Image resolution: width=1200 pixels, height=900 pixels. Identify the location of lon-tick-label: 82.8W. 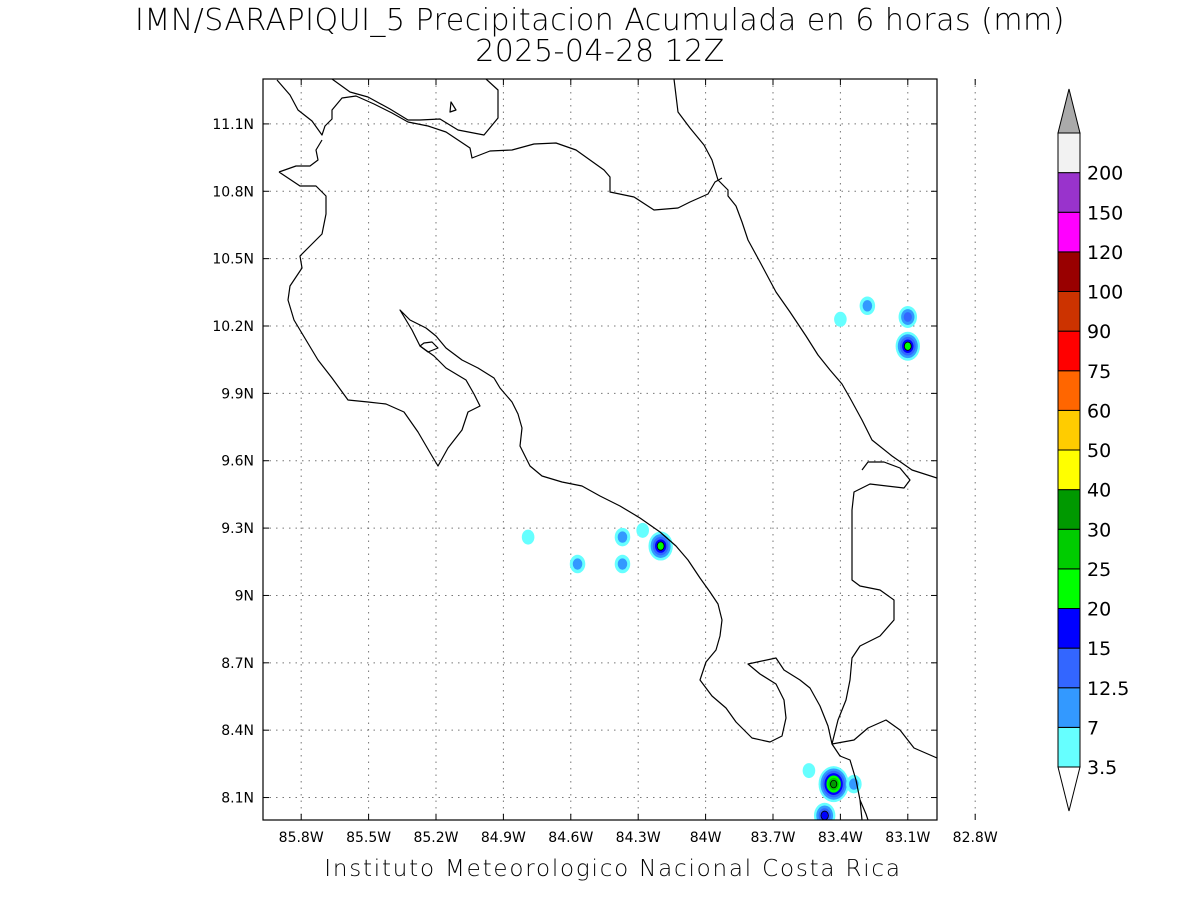
(975, 838).